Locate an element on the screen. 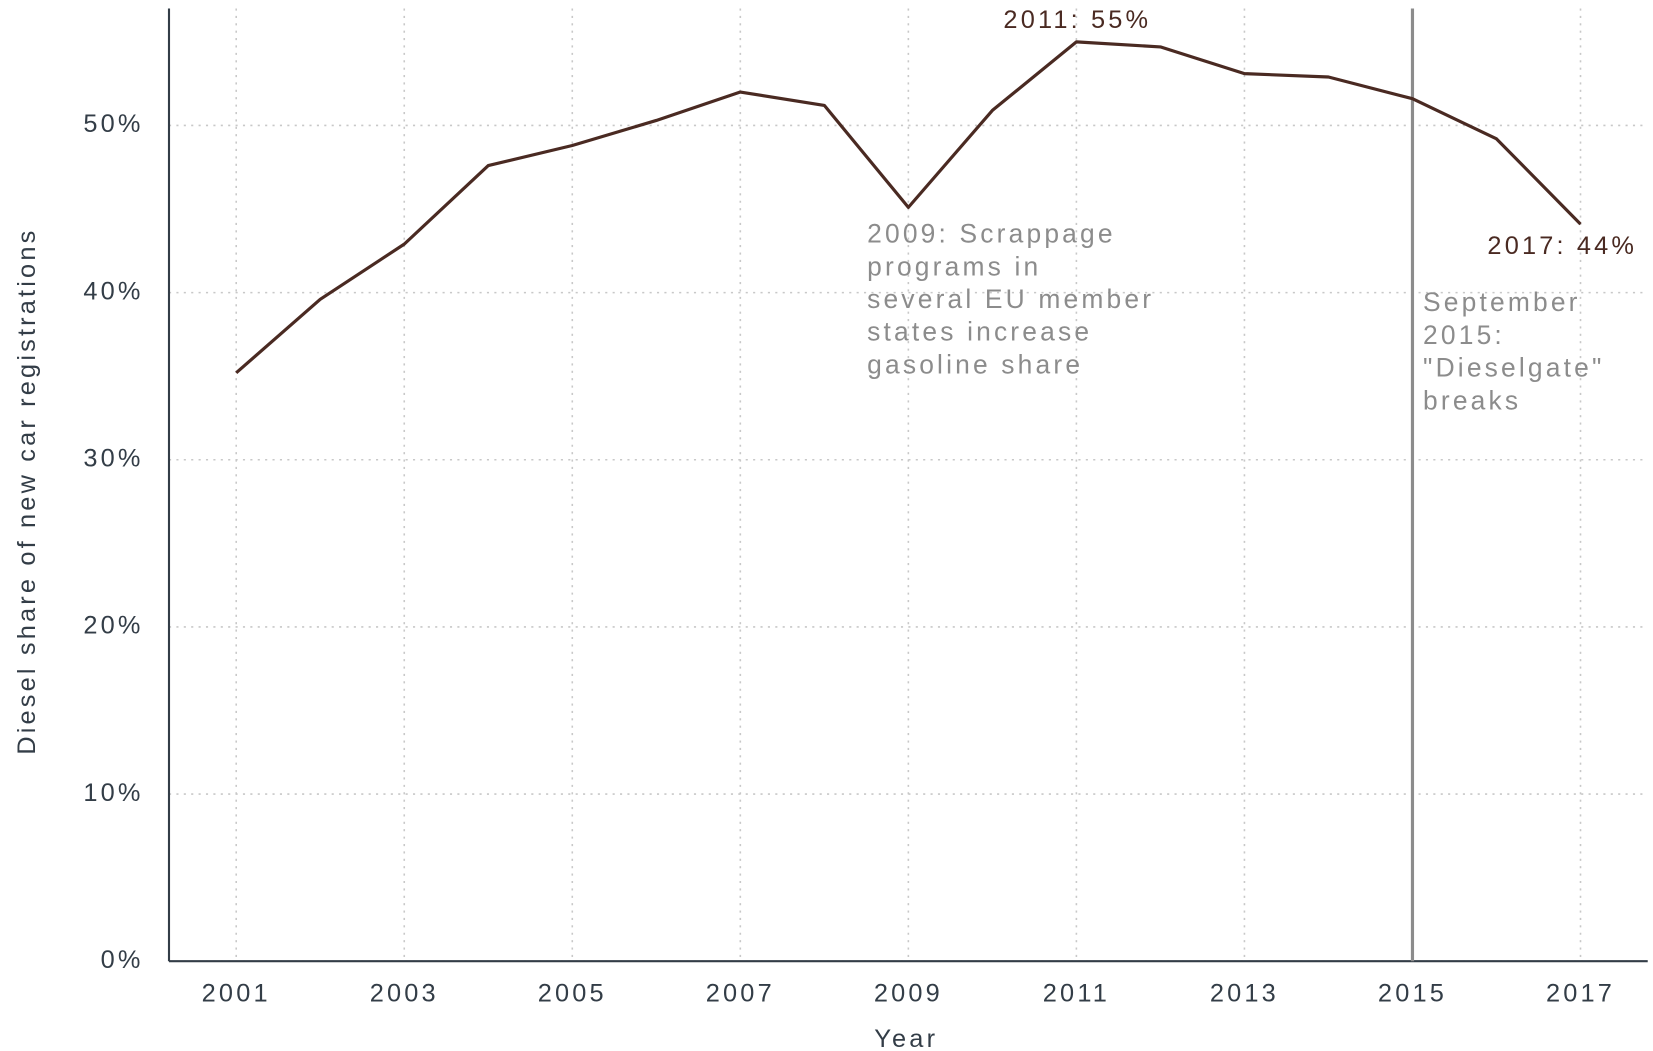 The image size is (1653, 1051). event-label: 2015: is located at coordinates (1464, 335).